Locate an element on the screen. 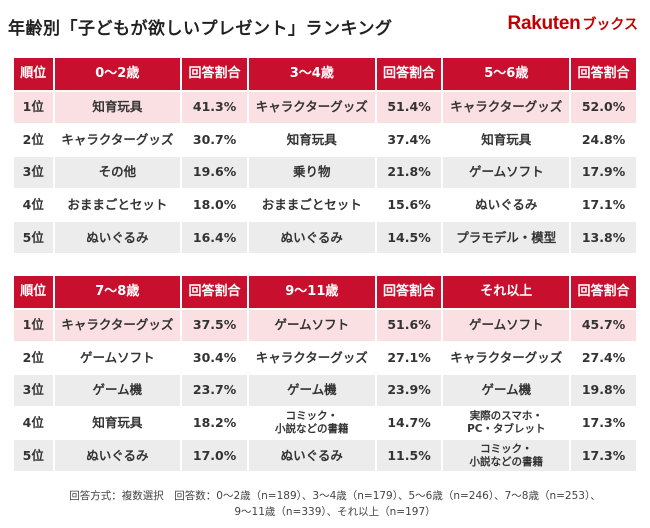 The width and height of the screenshot is (650, 528). ratio-cell: 37.5% is located at coordinates (214, 325).